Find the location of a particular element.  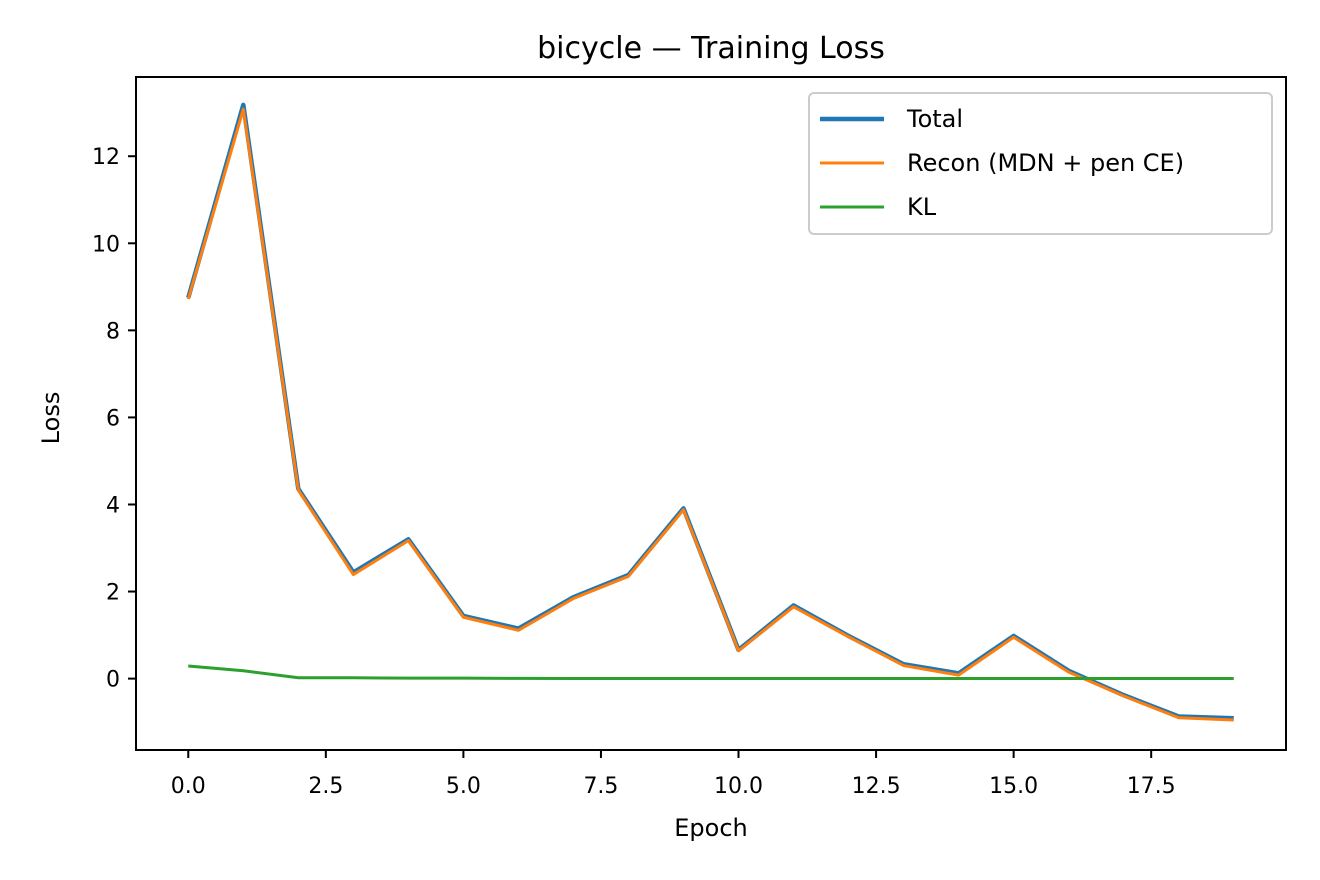

legend-entries: Total Recon (MDN + pen CE) KL is located at coordinates (1002, 163).